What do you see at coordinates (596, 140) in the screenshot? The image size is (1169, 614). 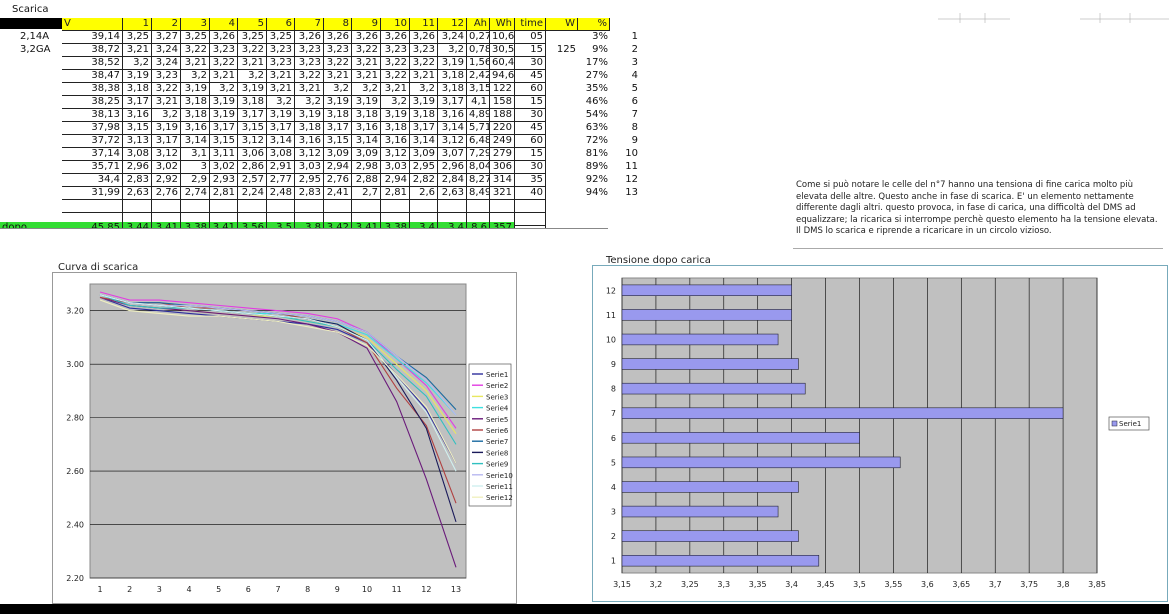 I see `table-cell: 72%` at bounding box center [596, 140].